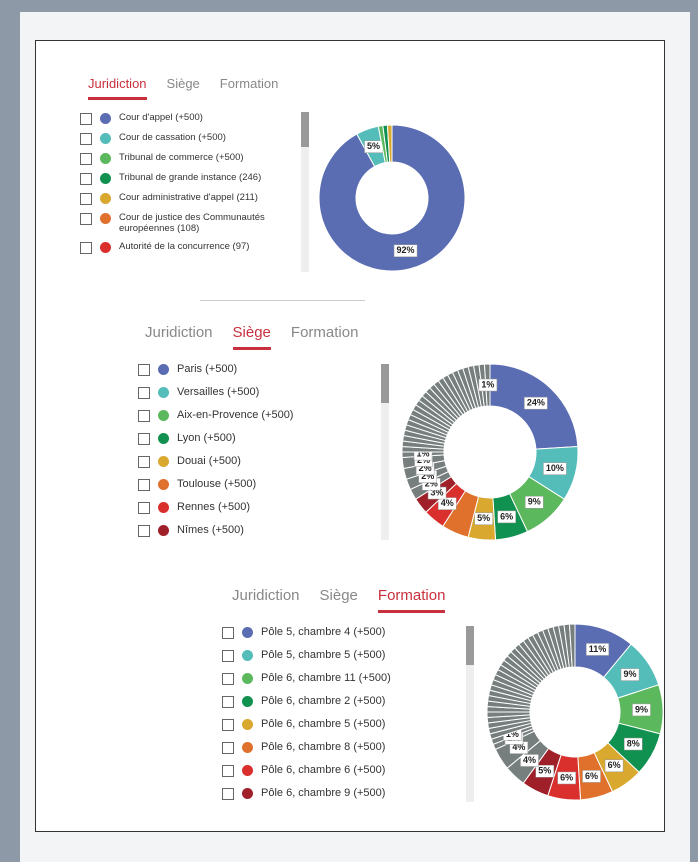 The height and width of the screenshot is (862, 698). What do you see at coordinates (185, 178) in the screenshot?
I see `filter-item: Tribunal de grande instance (246)` at bounding box center [185, 178].